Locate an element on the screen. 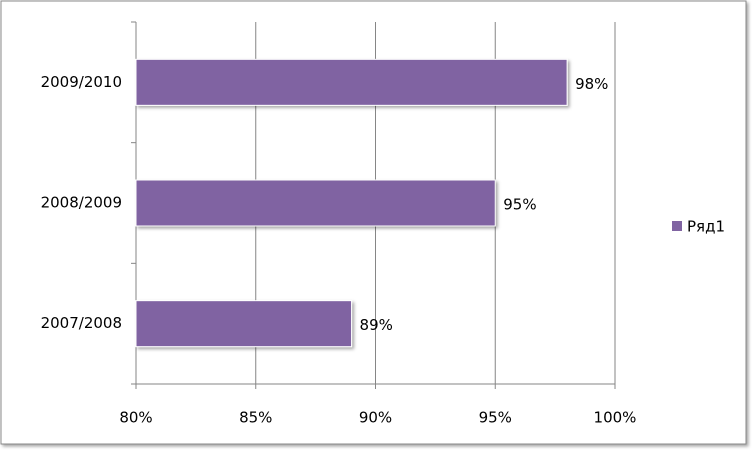 Image resolution: width=753 pixels, height=451 pixels. value-label: 98% is located at coordinates (591, 84).